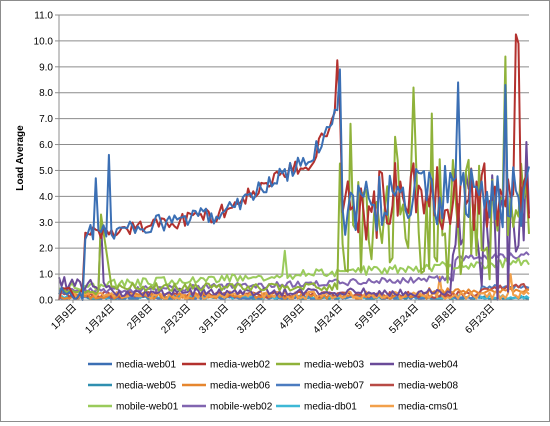  I want to click on x-tick-label: 3月25日, so click(252, 319).